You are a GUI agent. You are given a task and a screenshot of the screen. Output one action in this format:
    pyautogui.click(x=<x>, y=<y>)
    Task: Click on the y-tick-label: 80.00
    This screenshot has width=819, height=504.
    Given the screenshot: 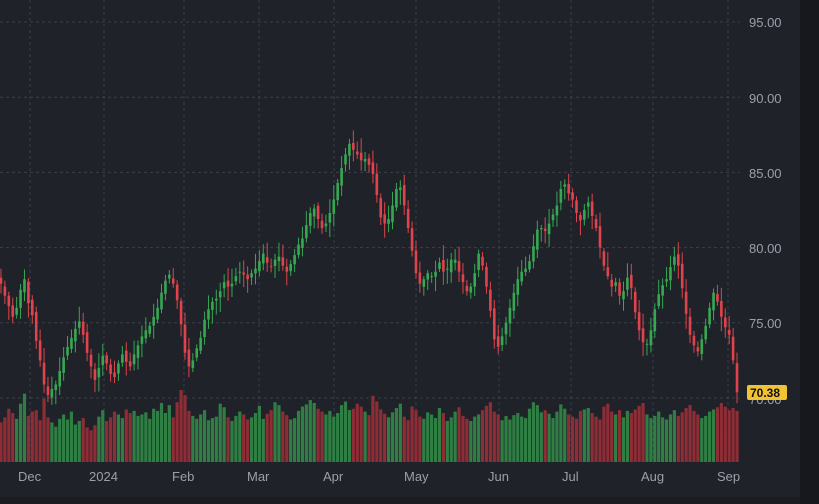 What is the action you would take?
    pyautogui.click(x=765, y=248)
    